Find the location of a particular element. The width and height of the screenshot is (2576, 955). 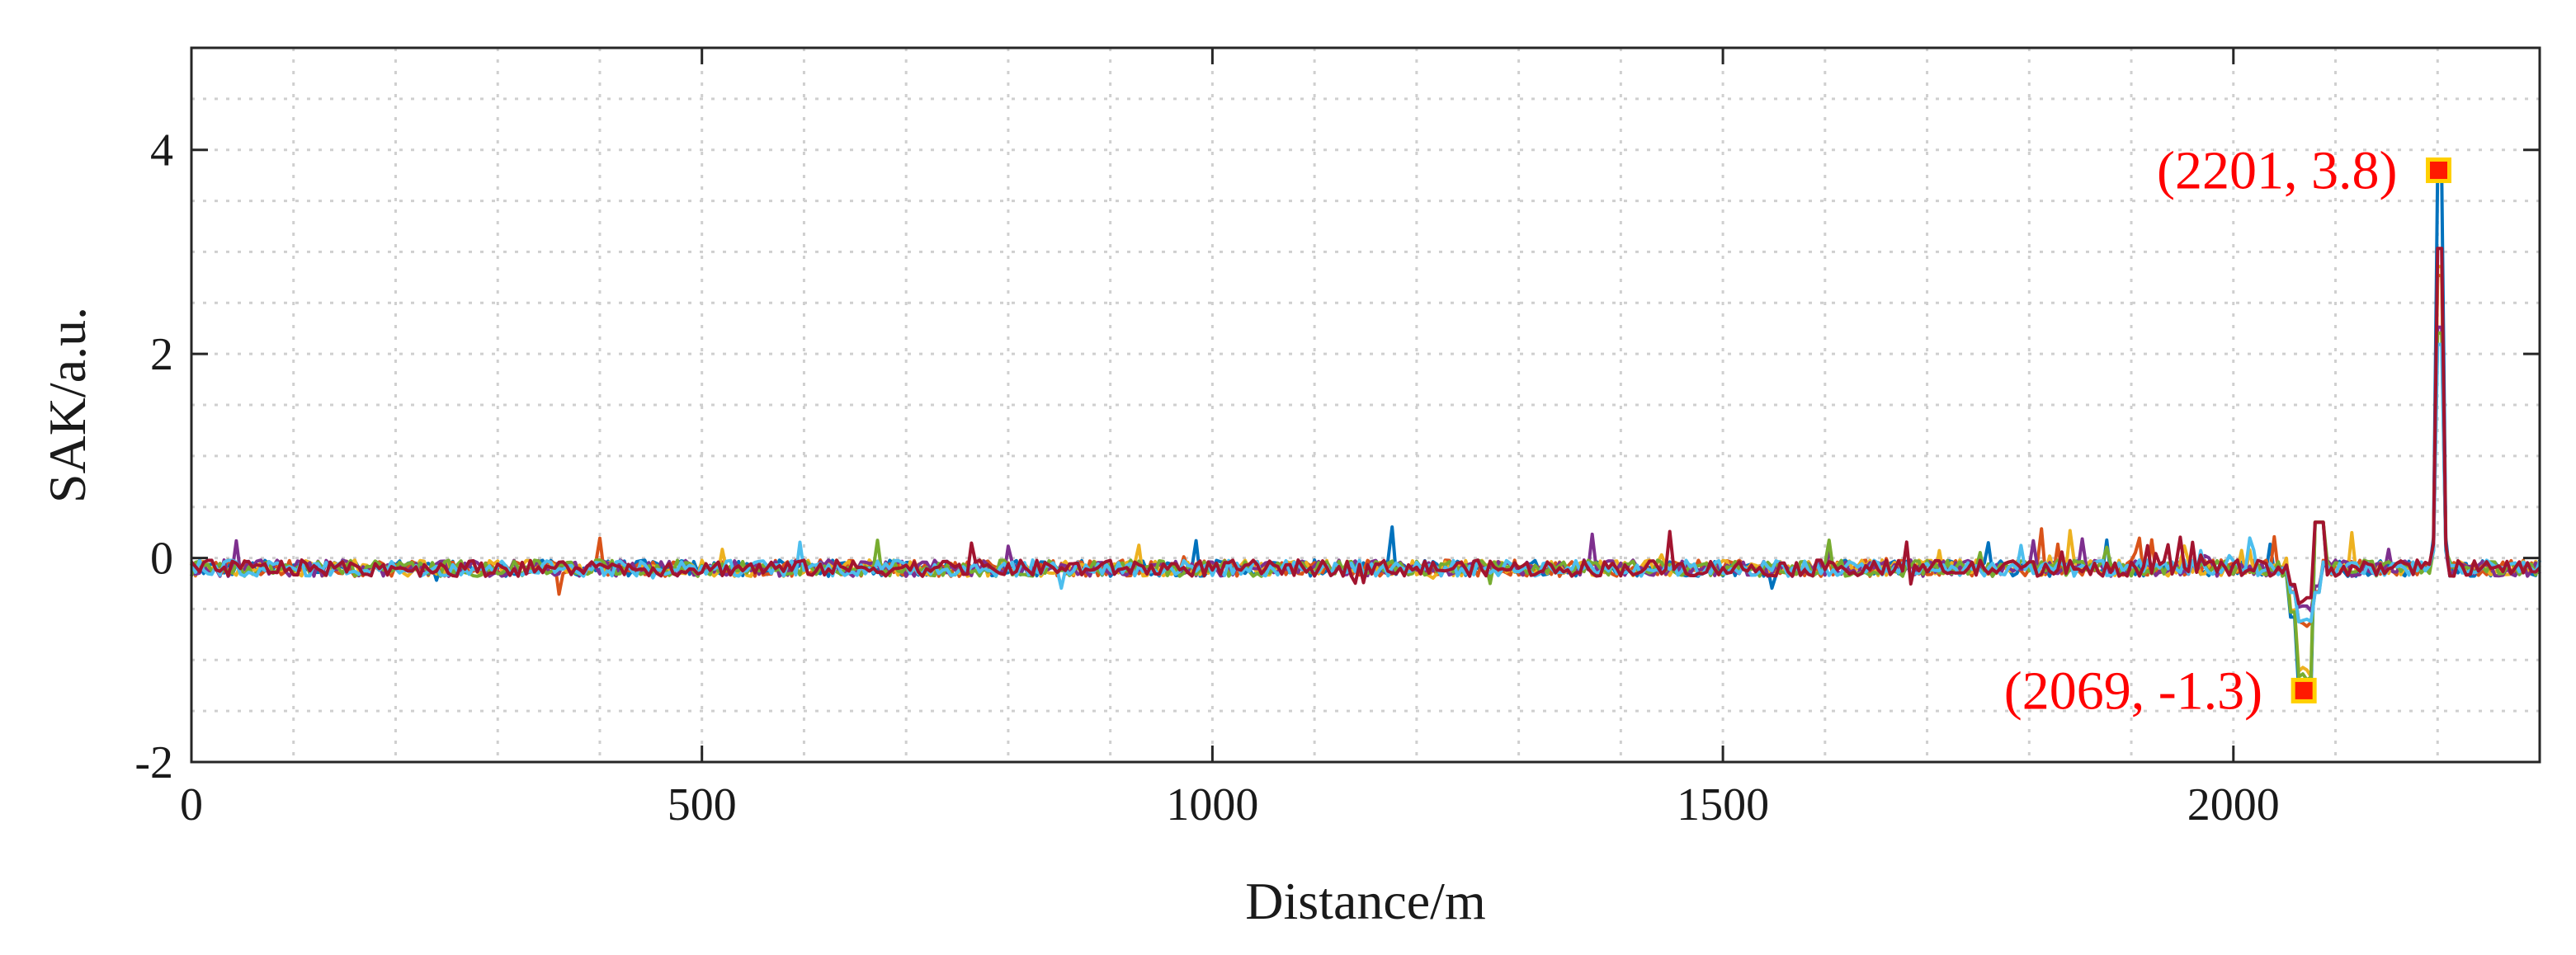

y-tick-label: 0 is located at coordinates (161, 559).